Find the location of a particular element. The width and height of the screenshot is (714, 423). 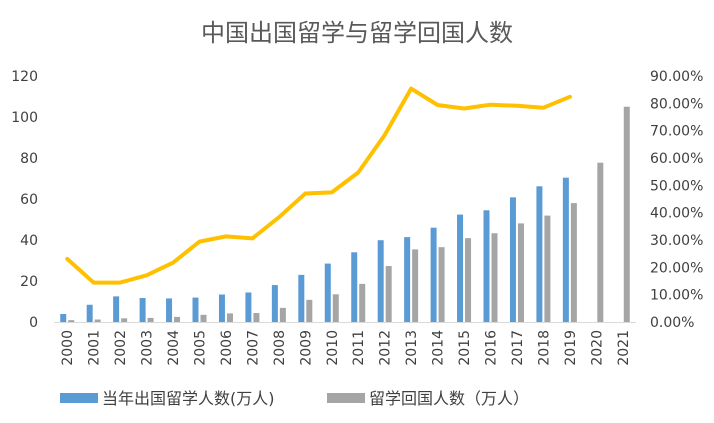

bar-outbound-2010 is located at coordinates (327, 292).